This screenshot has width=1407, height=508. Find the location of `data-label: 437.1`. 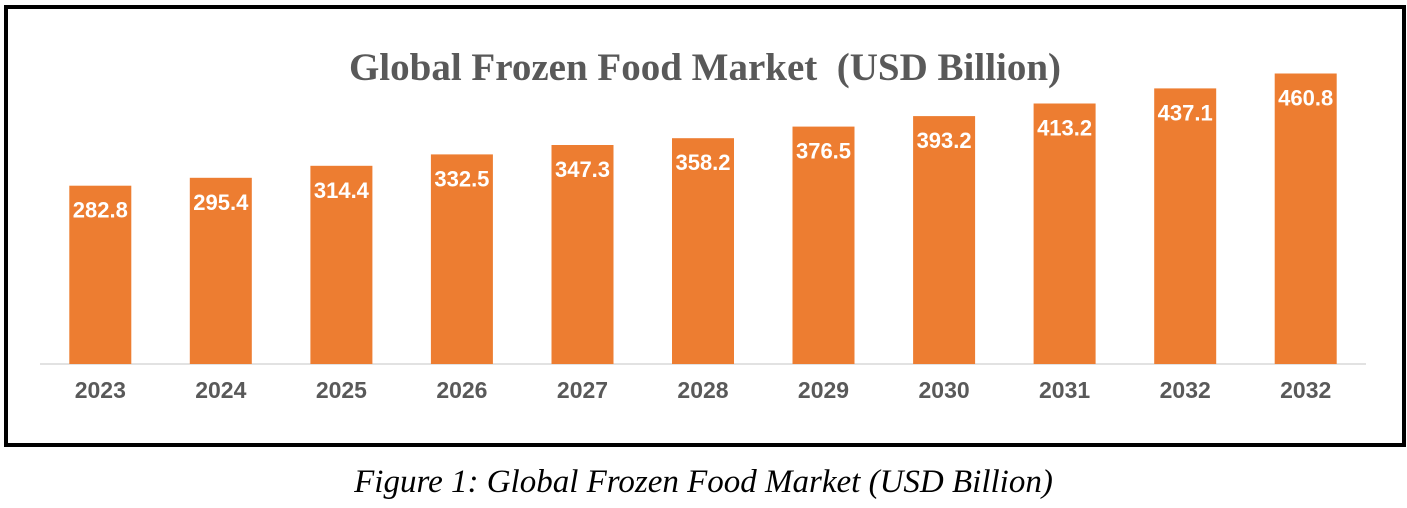

data-label: 437.1 is located at coordinates (1185, 112).